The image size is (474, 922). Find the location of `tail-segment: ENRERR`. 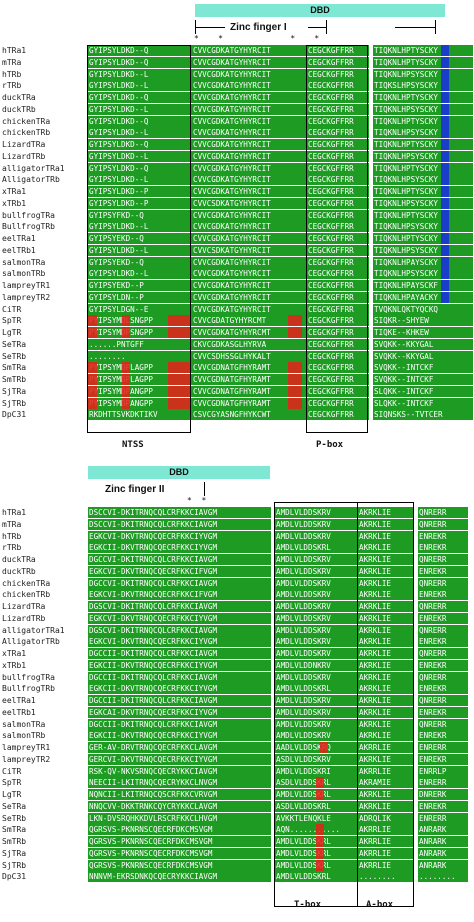

tail-segment: ENRERR is located at coordinates (443, 747).